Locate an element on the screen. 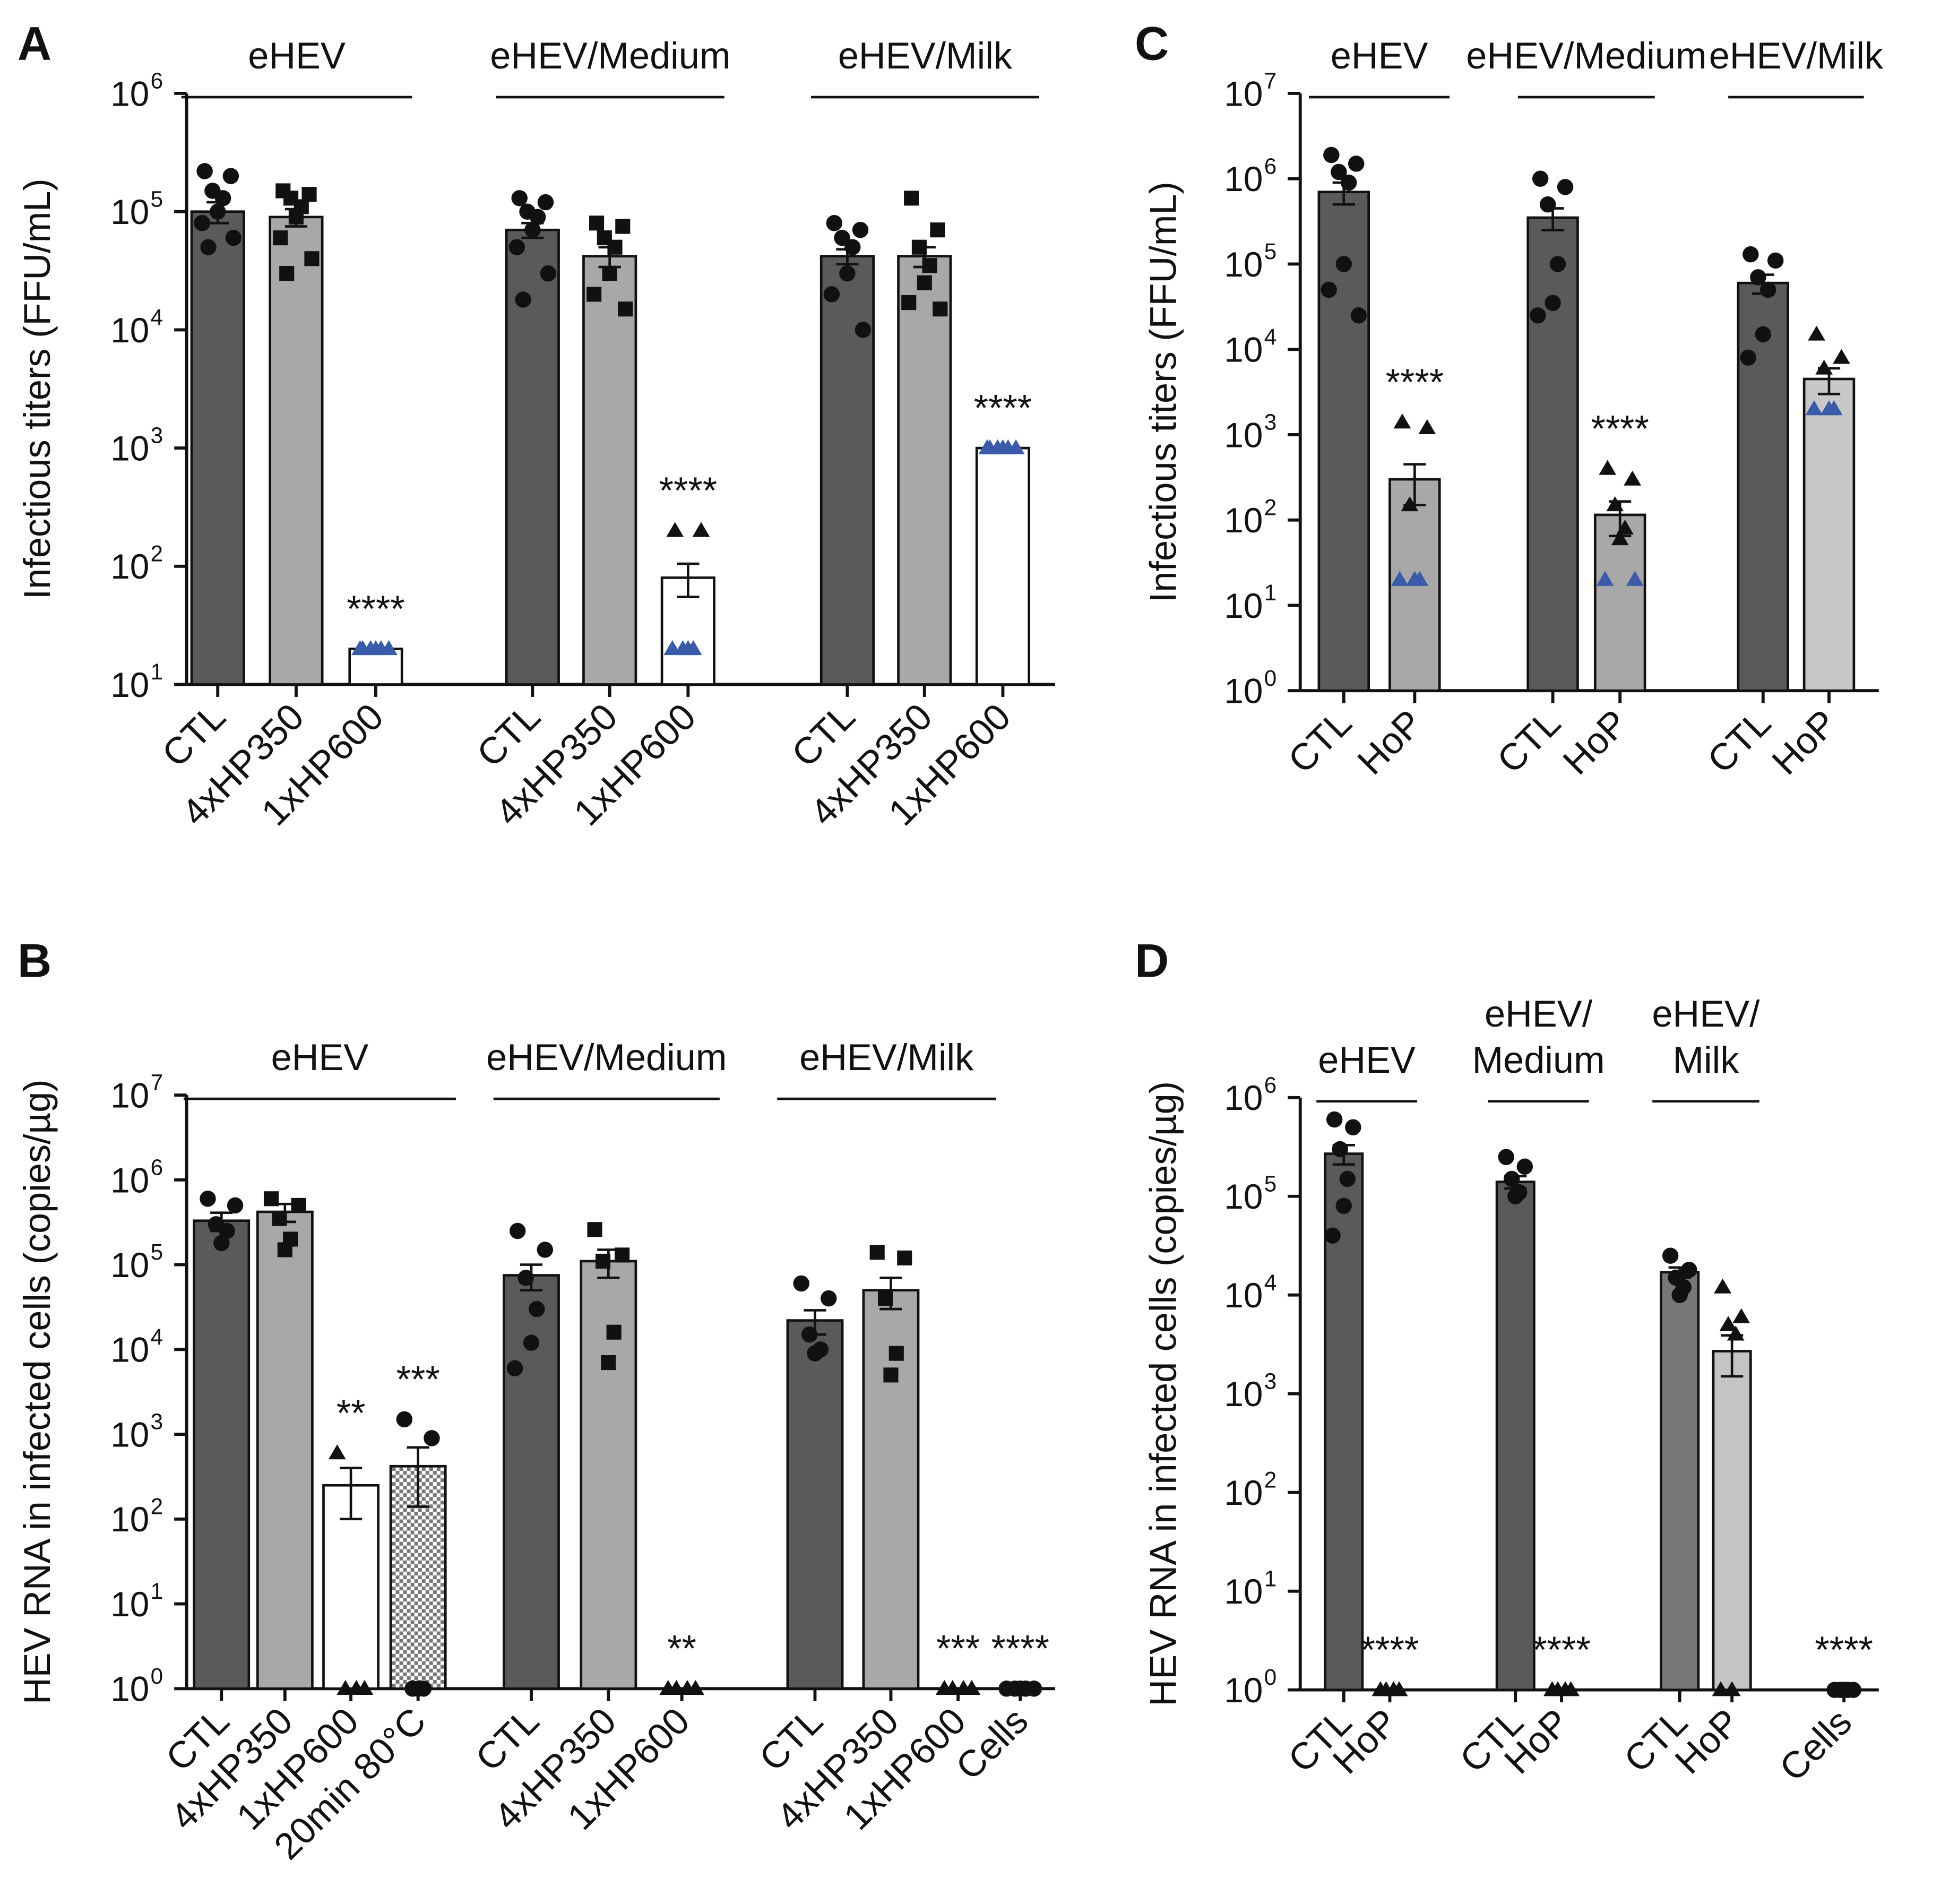 This screenshot has height=1904, width=1941. y-tick-sup: 5 is located at coordinates (1270, 1183).